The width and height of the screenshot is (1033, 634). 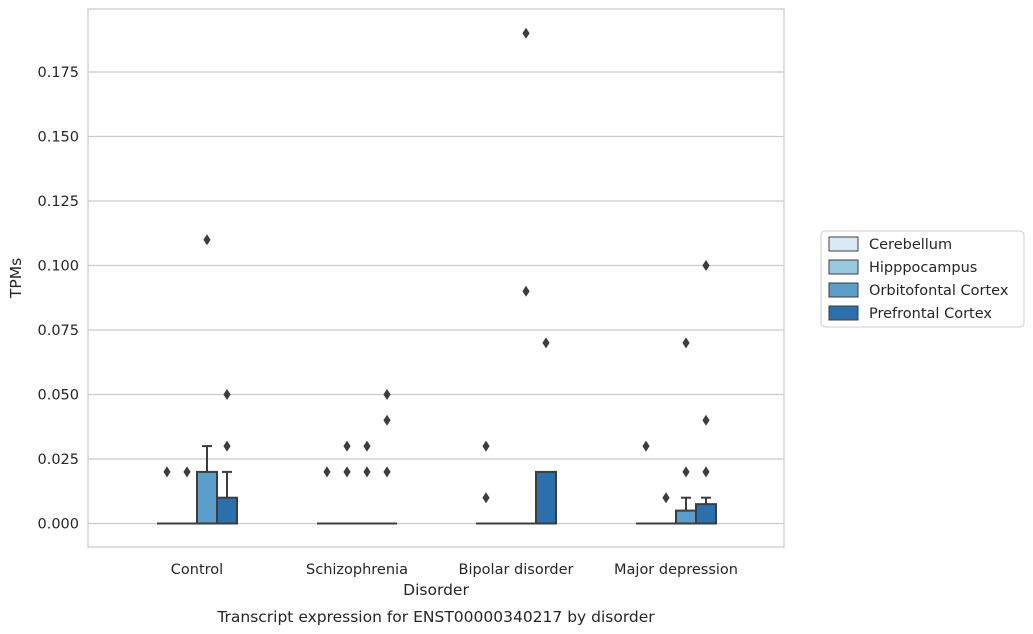 What do you see at coordinates (516, 570) in the screenshot?
I see `x-tick-label: Bipolar disorder` at bounding box center [516, 570].